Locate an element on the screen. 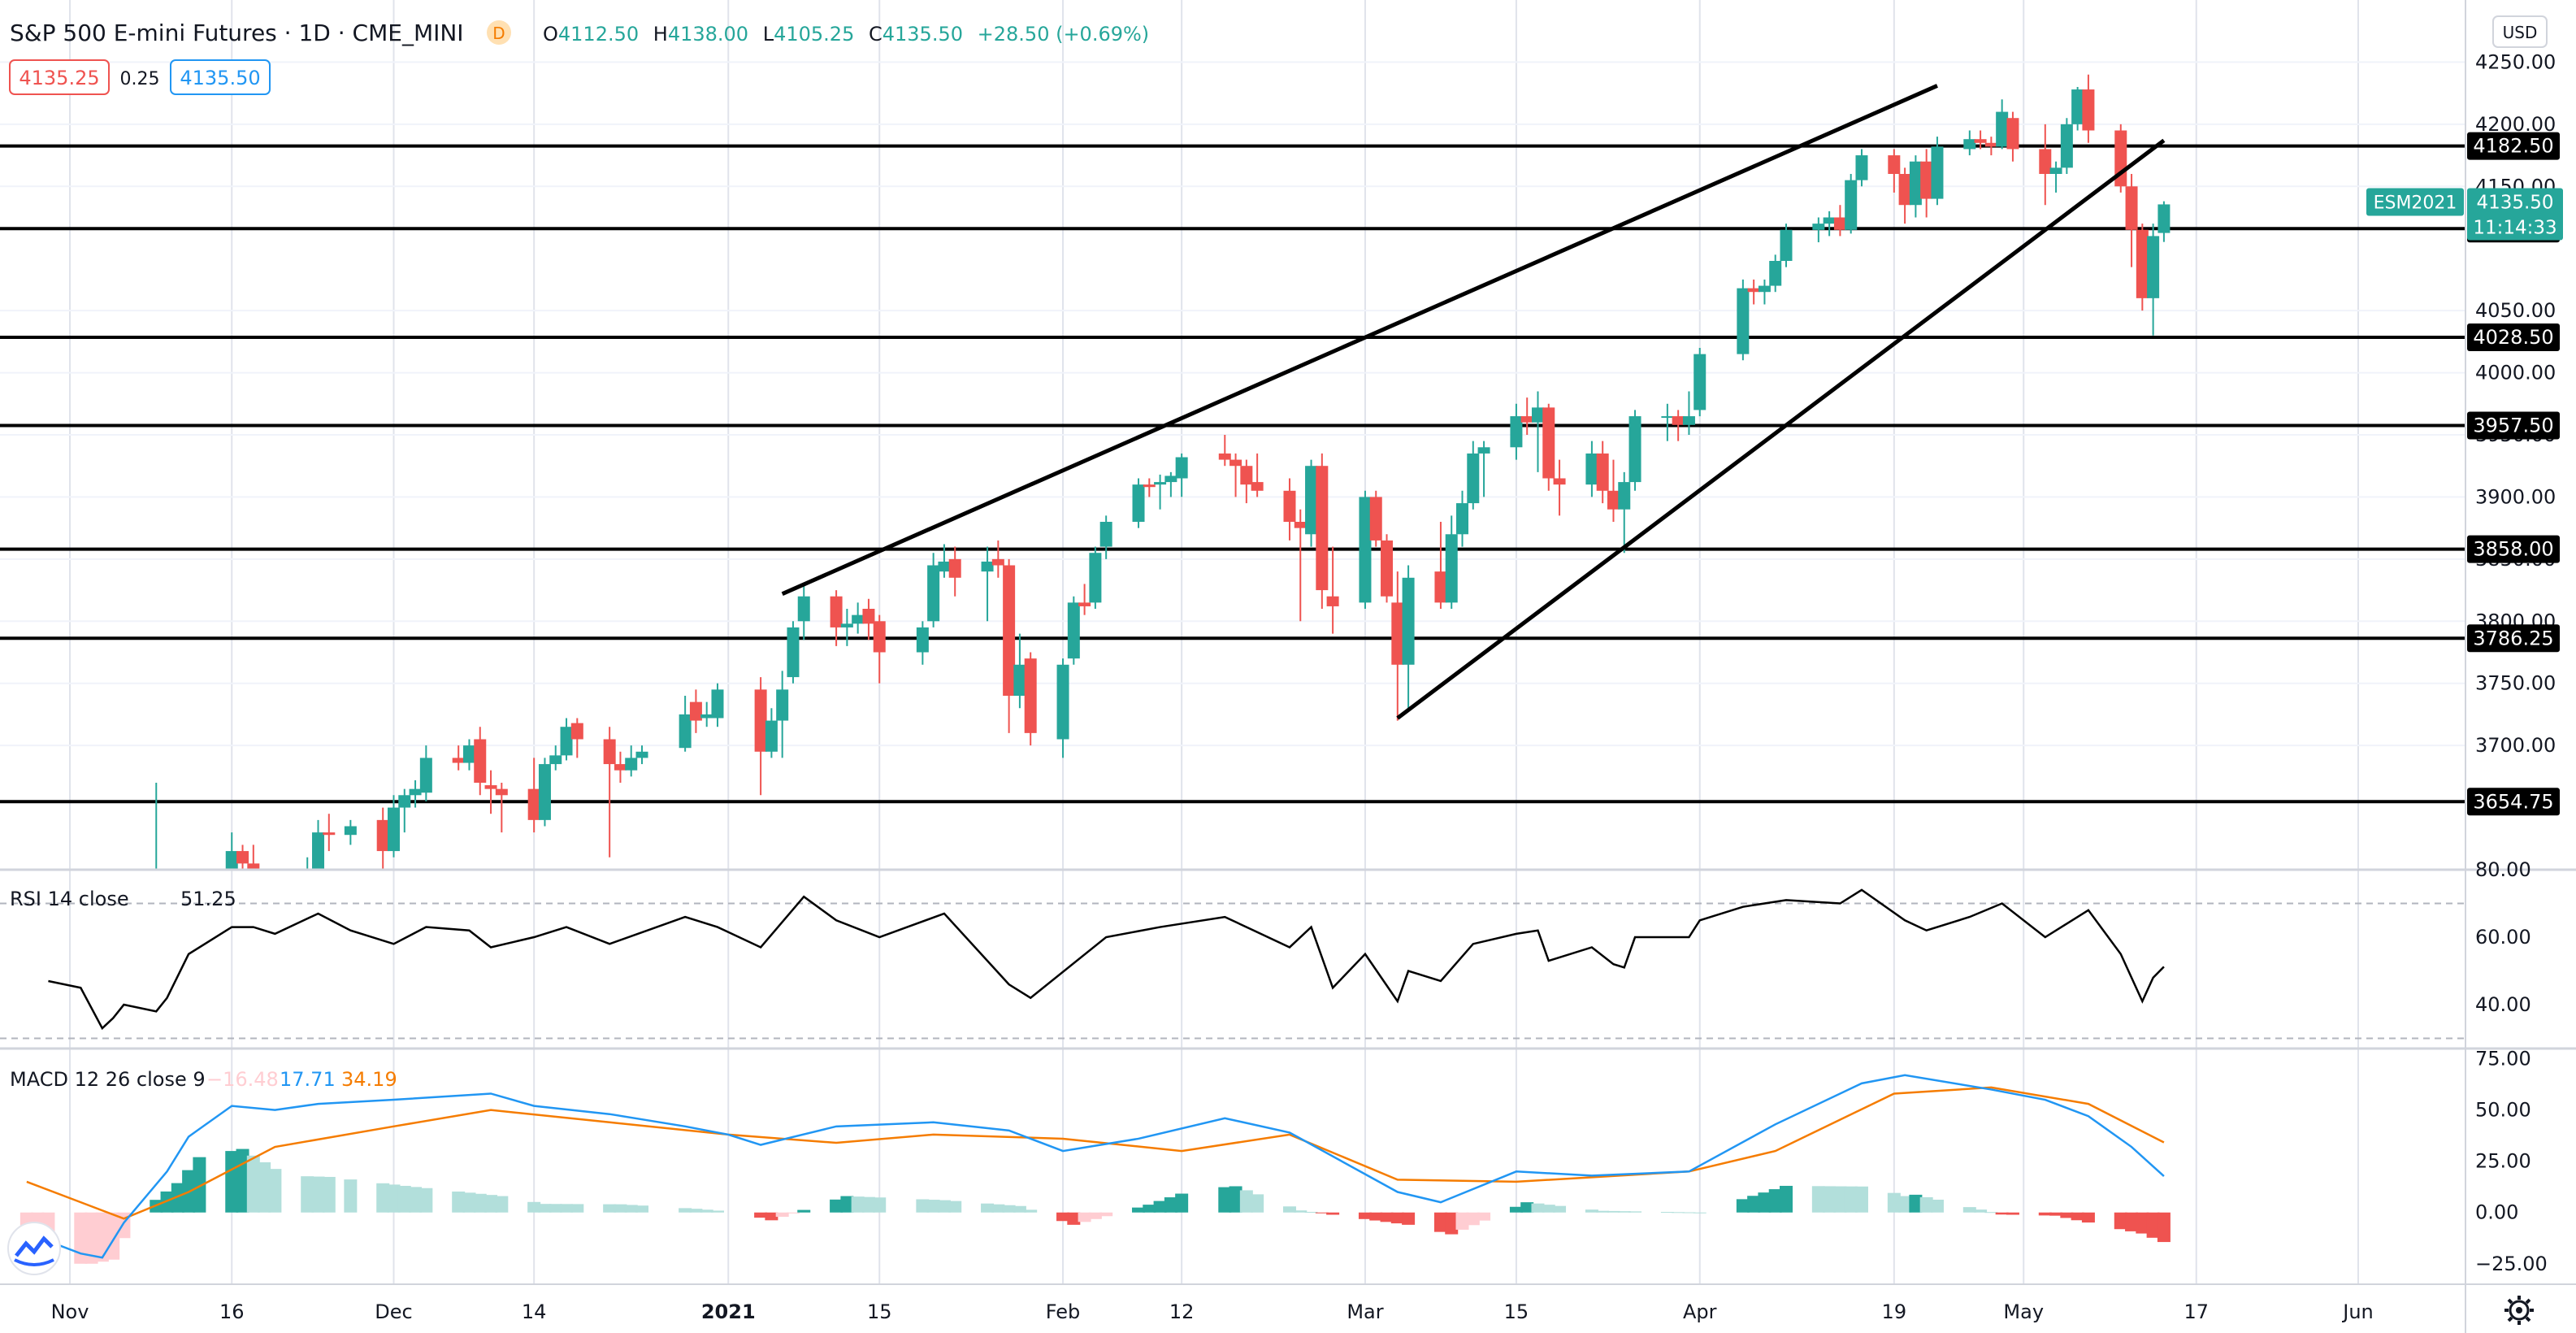 This screenshot has width=2576, height=1333. delayed-badge: D is located at coordinates (498, 33).